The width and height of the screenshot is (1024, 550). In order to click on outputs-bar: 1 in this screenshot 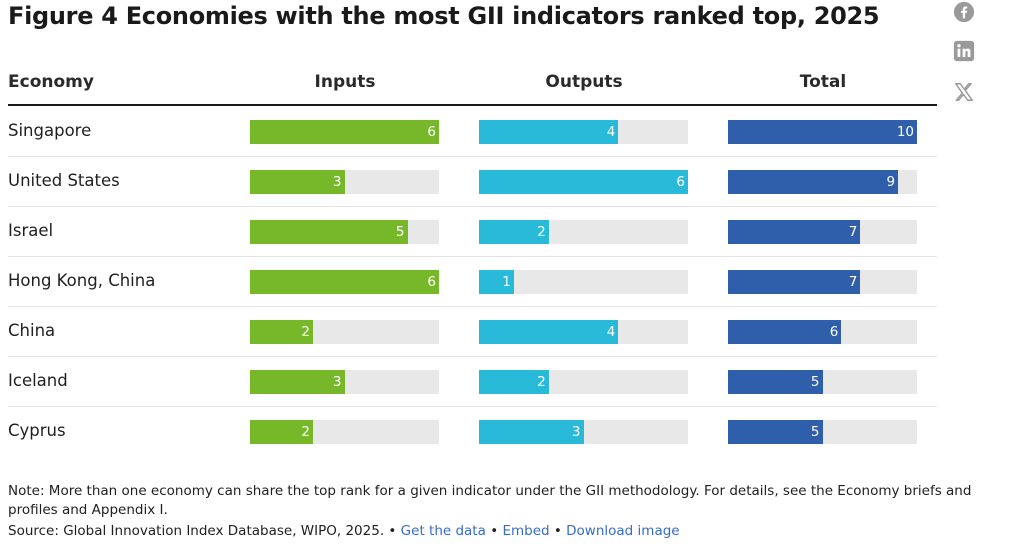, I will do `click(496, 282)`.